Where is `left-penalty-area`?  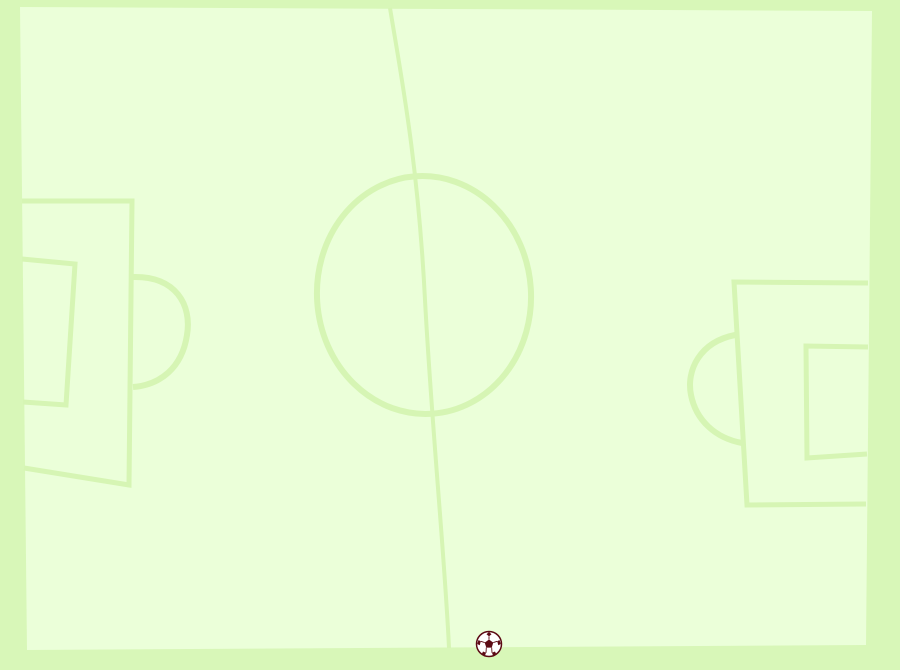
left-penalty-area is located at coordinates (78, 343).